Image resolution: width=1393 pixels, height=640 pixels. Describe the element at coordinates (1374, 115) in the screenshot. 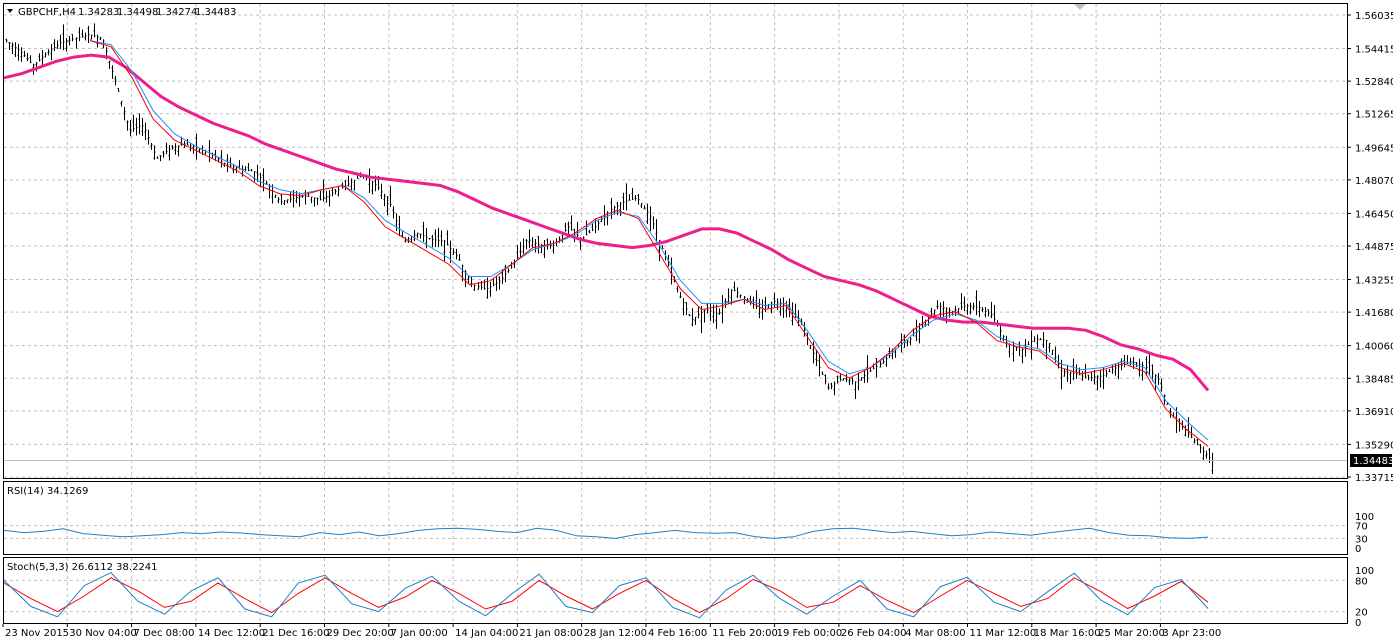

I see `price-tick-label: 1.51265` at that location.